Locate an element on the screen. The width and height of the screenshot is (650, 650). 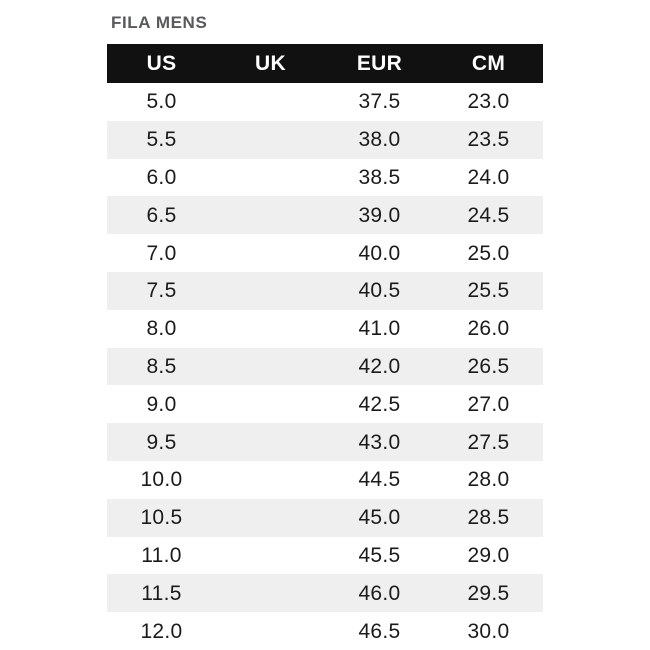
table-row: 8.5 42.0 26.5 is located at coordinates (325, 366).